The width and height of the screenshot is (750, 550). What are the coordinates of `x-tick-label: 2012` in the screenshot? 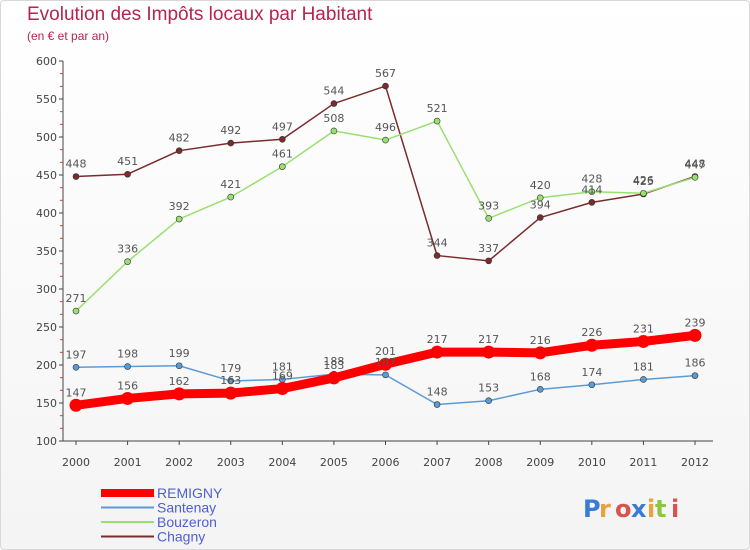 It's located at (695, 462).